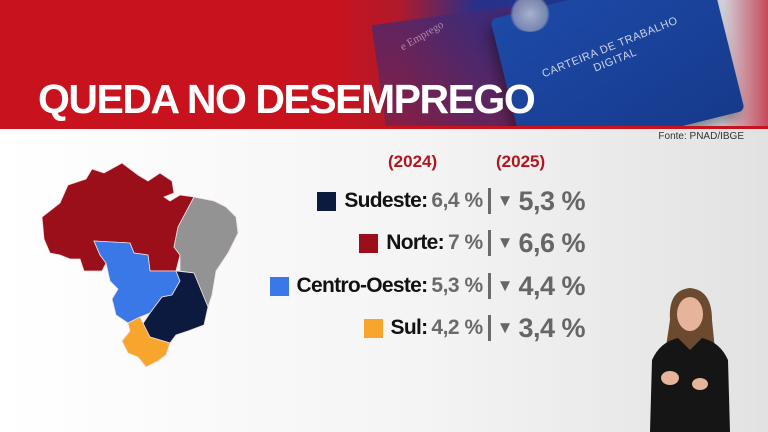 Image resolution: width=768 pixels, height=432 pixels. What do you see at coordinates (690, 360) in the screenshot?
I see `sign-language-interpreter` at bounding box center [690, 360].